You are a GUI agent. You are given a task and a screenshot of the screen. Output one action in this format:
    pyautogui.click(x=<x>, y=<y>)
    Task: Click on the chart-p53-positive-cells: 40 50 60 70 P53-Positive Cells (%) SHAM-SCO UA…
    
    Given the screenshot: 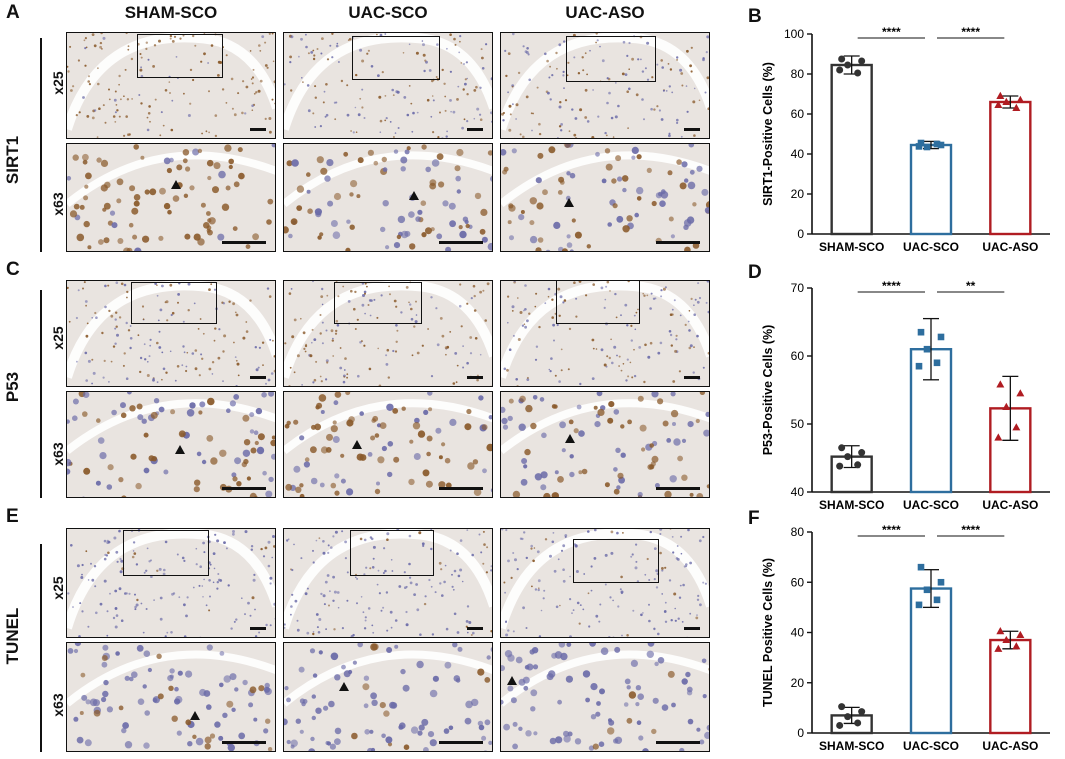 What is the action you would take?
    pyautogui.click(x=905, y=395)
    